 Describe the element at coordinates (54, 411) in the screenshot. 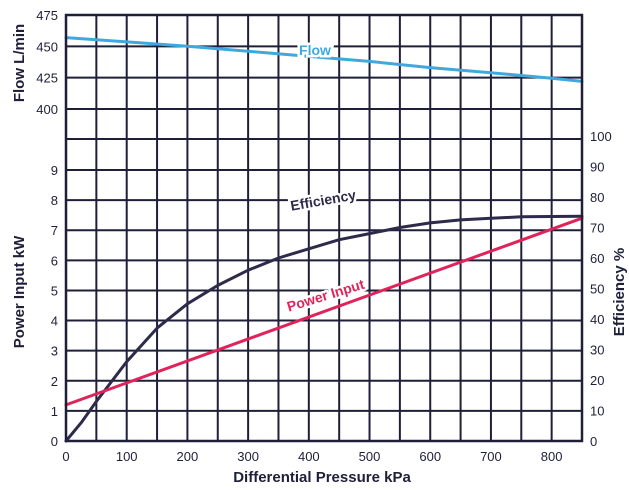

I see `power-tick-label: 1` at that location.